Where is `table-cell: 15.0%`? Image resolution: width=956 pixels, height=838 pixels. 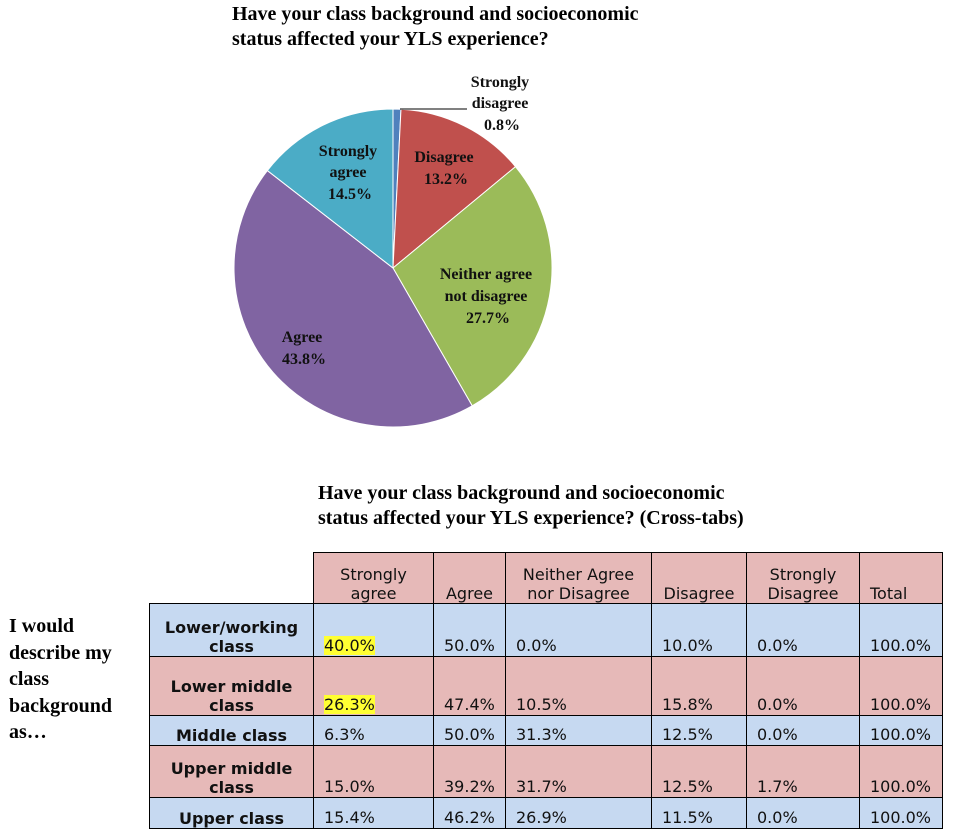
table-cell: 15.0% is located at coordinates (373, 771).